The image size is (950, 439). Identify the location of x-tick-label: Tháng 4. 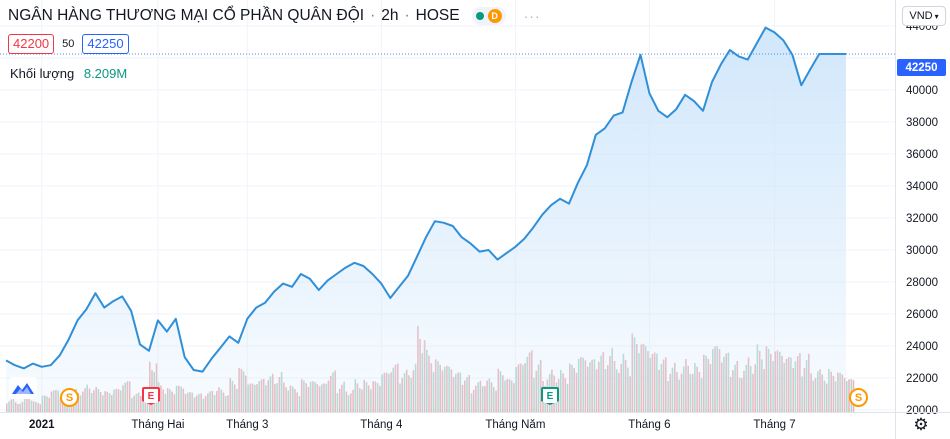
(381, 425).